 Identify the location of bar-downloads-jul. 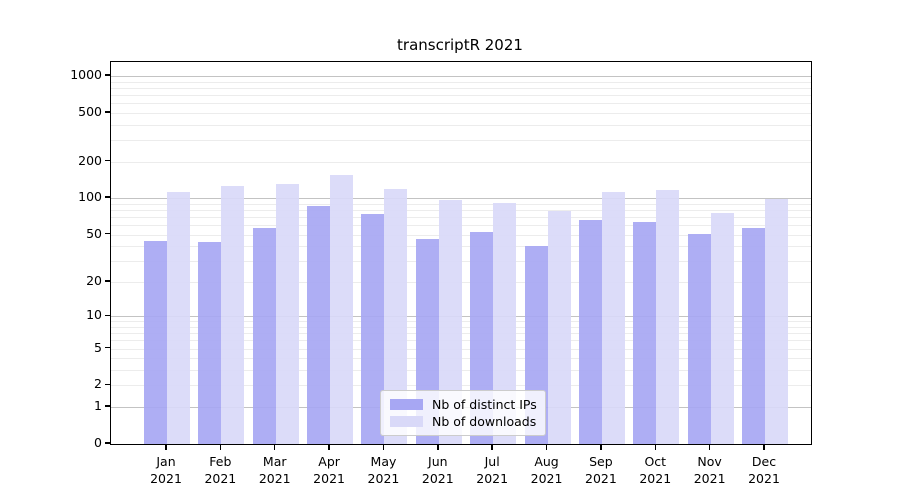
(505, 323).